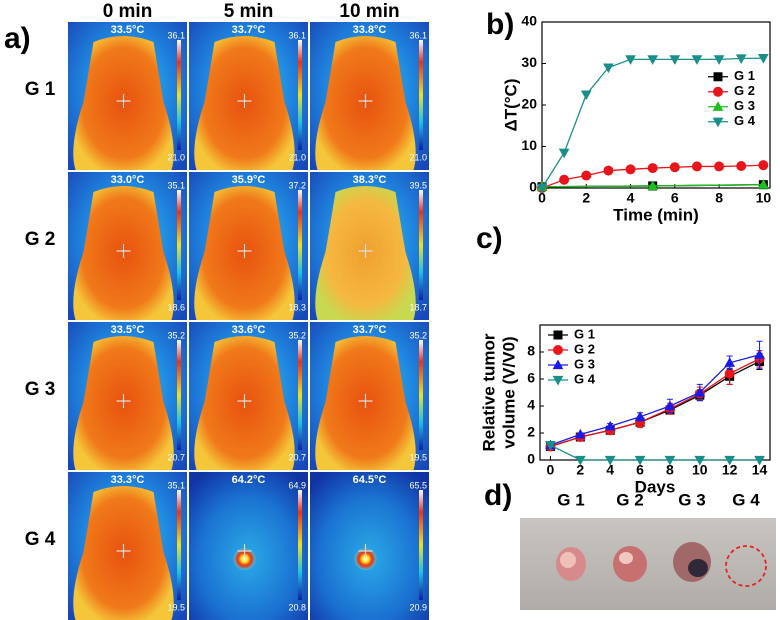 The image size is (780, 620). I want to click on y-axis-label: volume (V/V0), so click(508, 392).